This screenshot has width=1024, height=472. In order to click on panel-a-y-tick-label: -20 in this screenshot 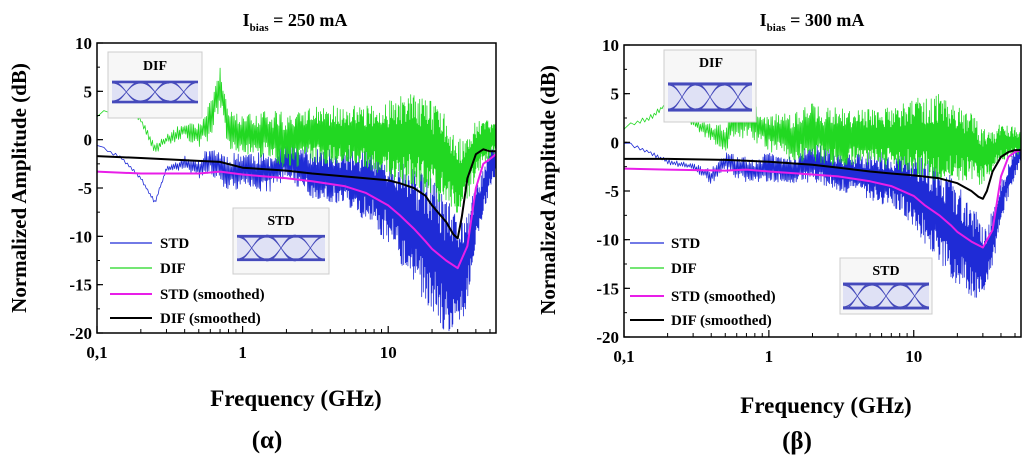, I will do `click(80, 333)`.